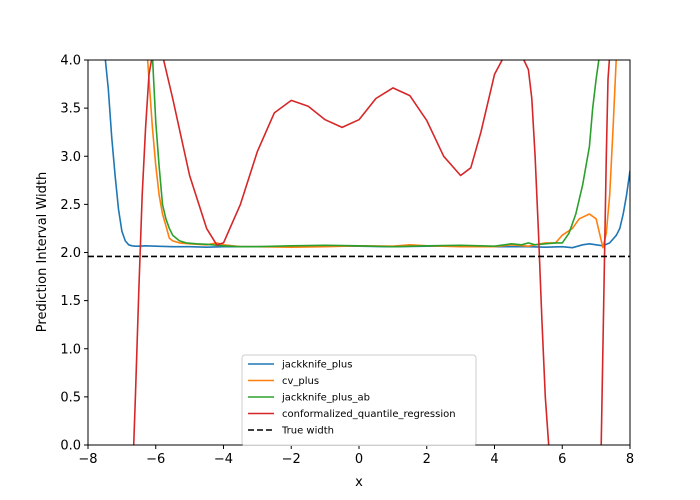 The width and height of the screenshot is (700, 500). I want to click on y-tick-label: 1.5, so click(70, 301).